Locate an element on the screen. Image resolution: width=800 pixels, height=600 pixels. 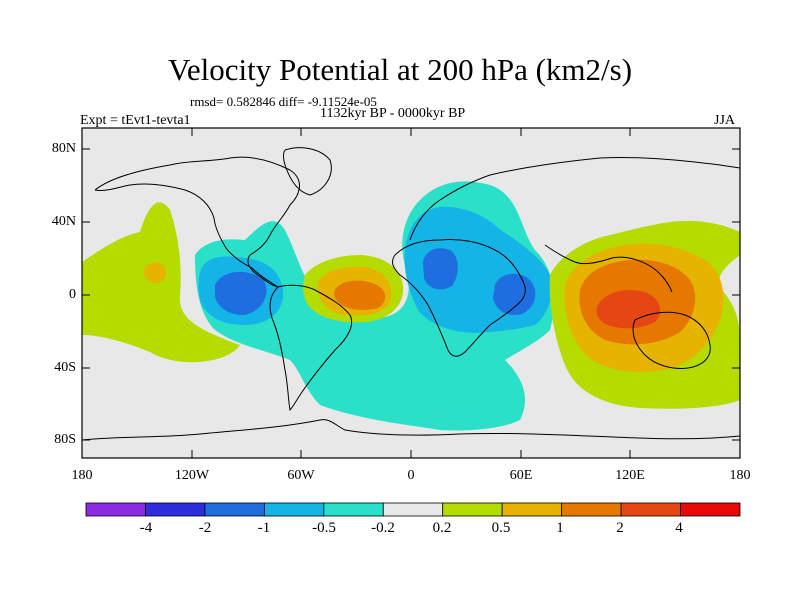
lon-label-180e: 180 is located at coordinates (740, 475).